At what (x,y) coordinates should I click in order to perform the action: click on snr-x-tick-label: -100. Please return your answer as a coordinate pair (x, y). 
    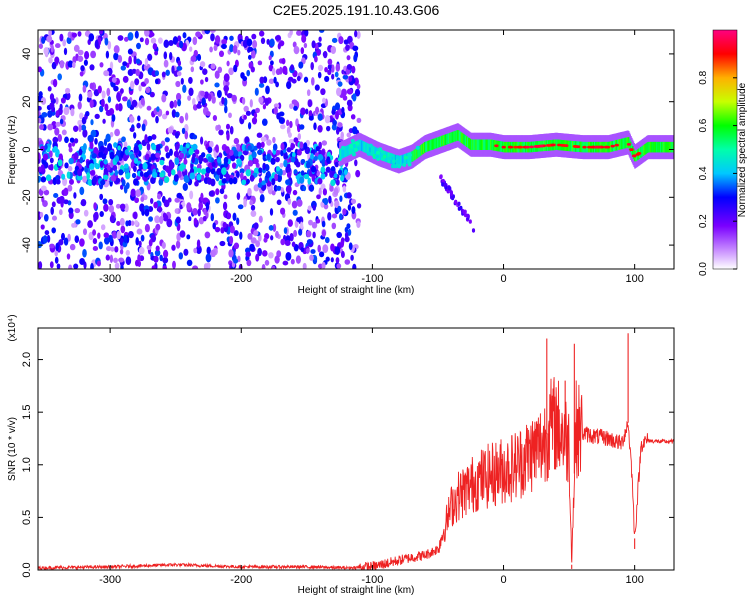
    Looking at the image, I should click on (372, 580).